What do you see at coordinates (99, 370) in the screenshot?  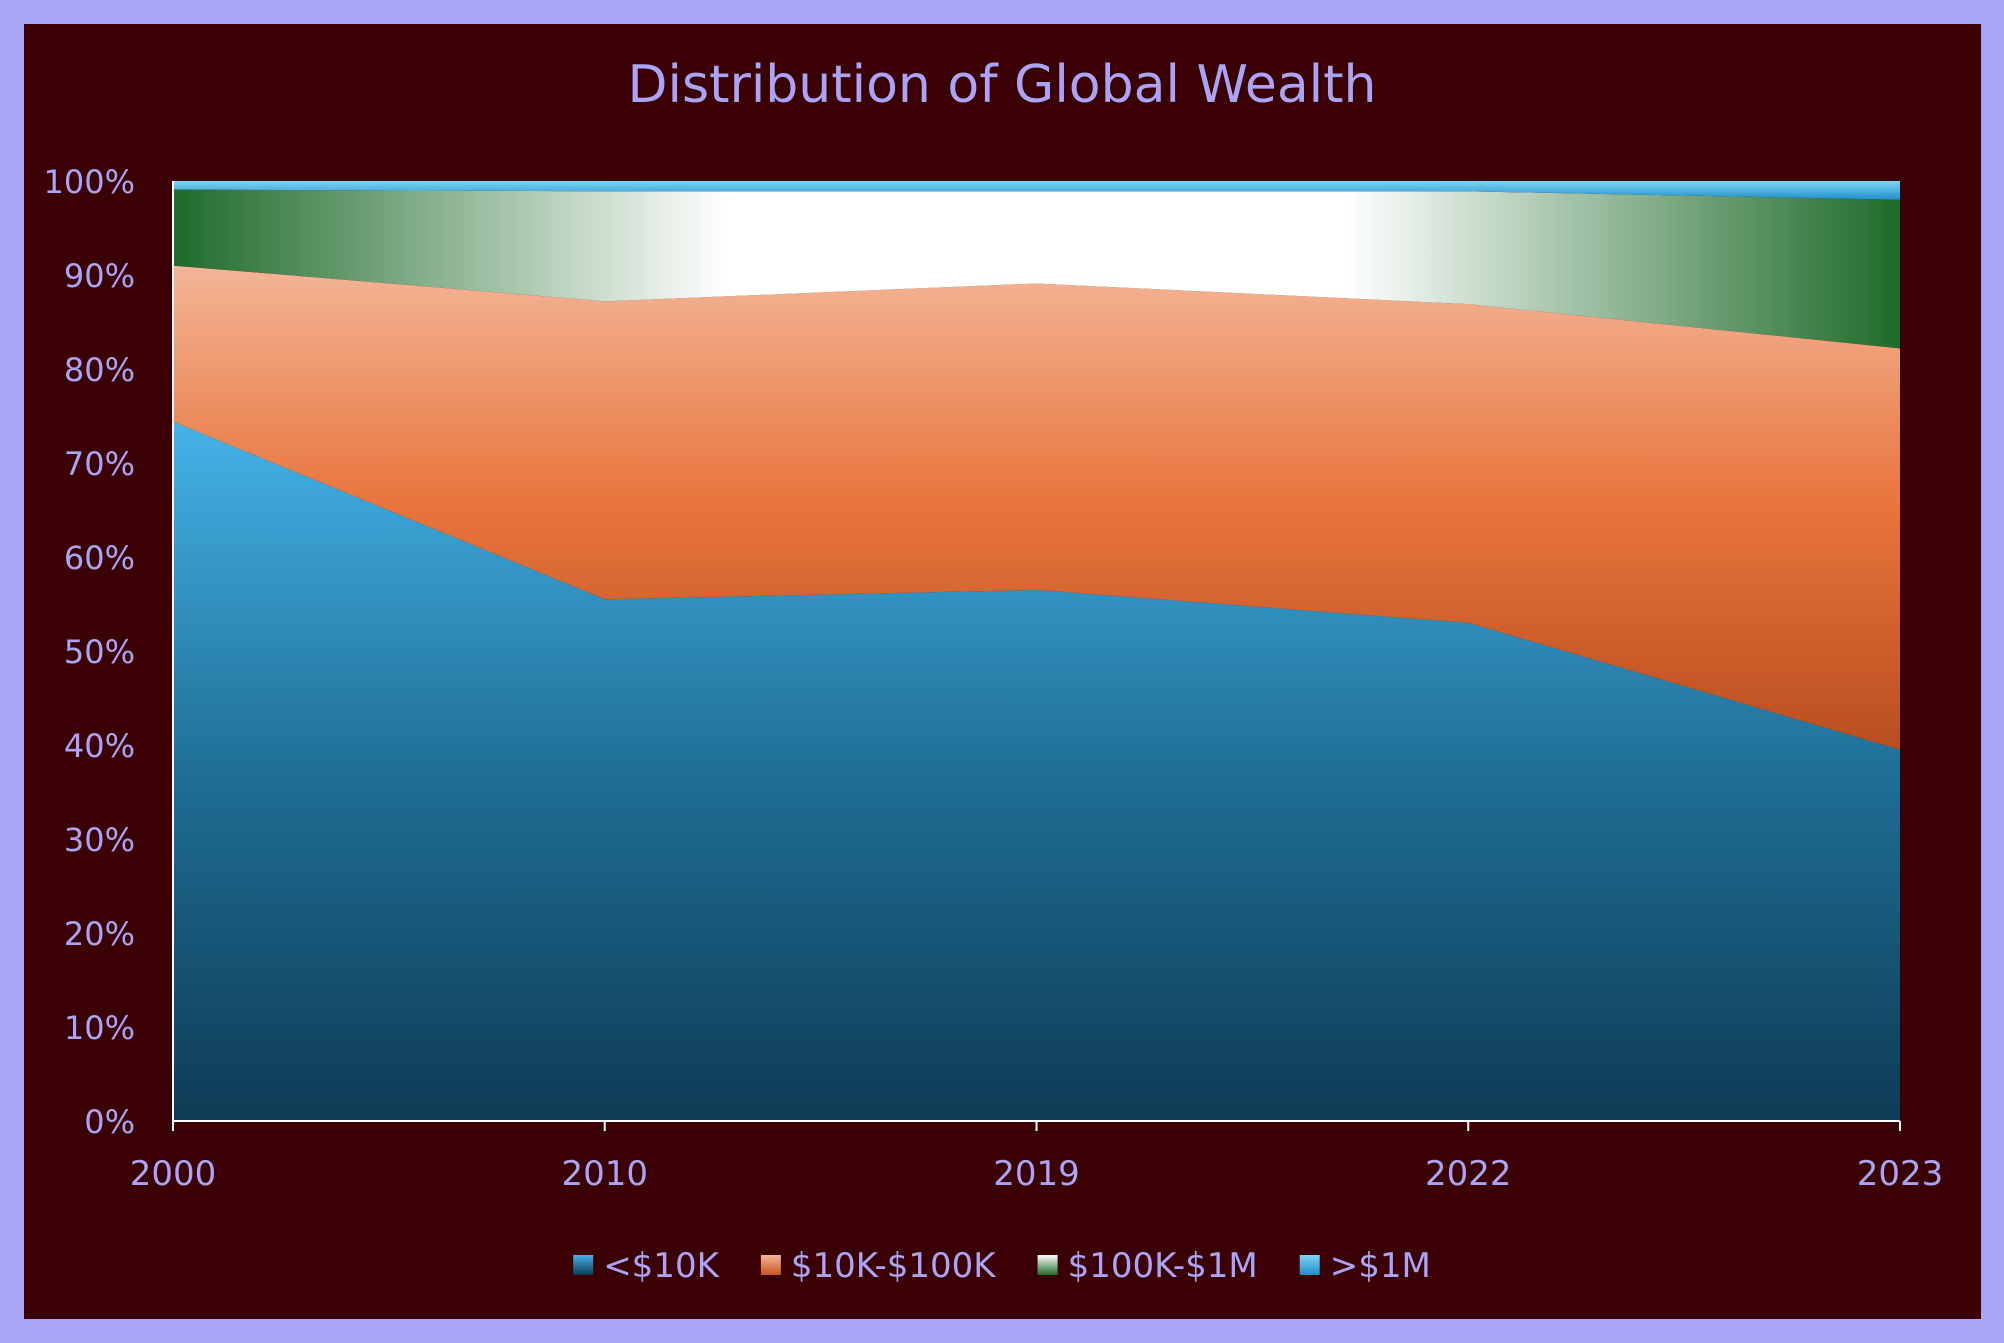 I see `y-tick-label: 80%` at bounding box center [99, 370].